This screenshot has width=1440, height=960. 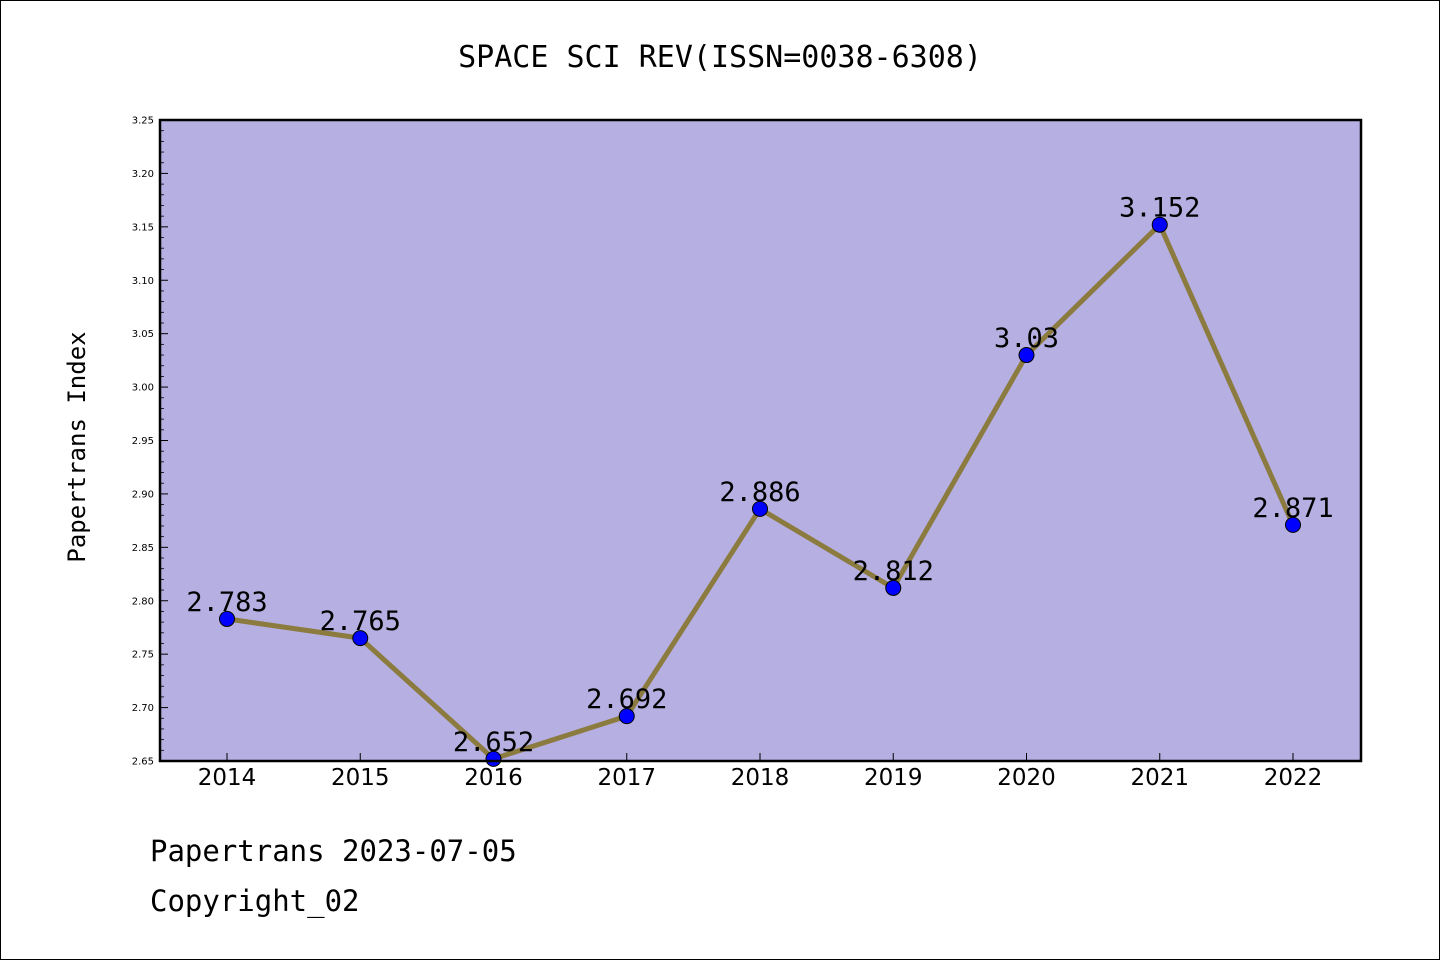 What do you see at coordinates (143, 334) in the screenshot?
I see `y-tick-label: 3.05` at bounding box center [143, 334].